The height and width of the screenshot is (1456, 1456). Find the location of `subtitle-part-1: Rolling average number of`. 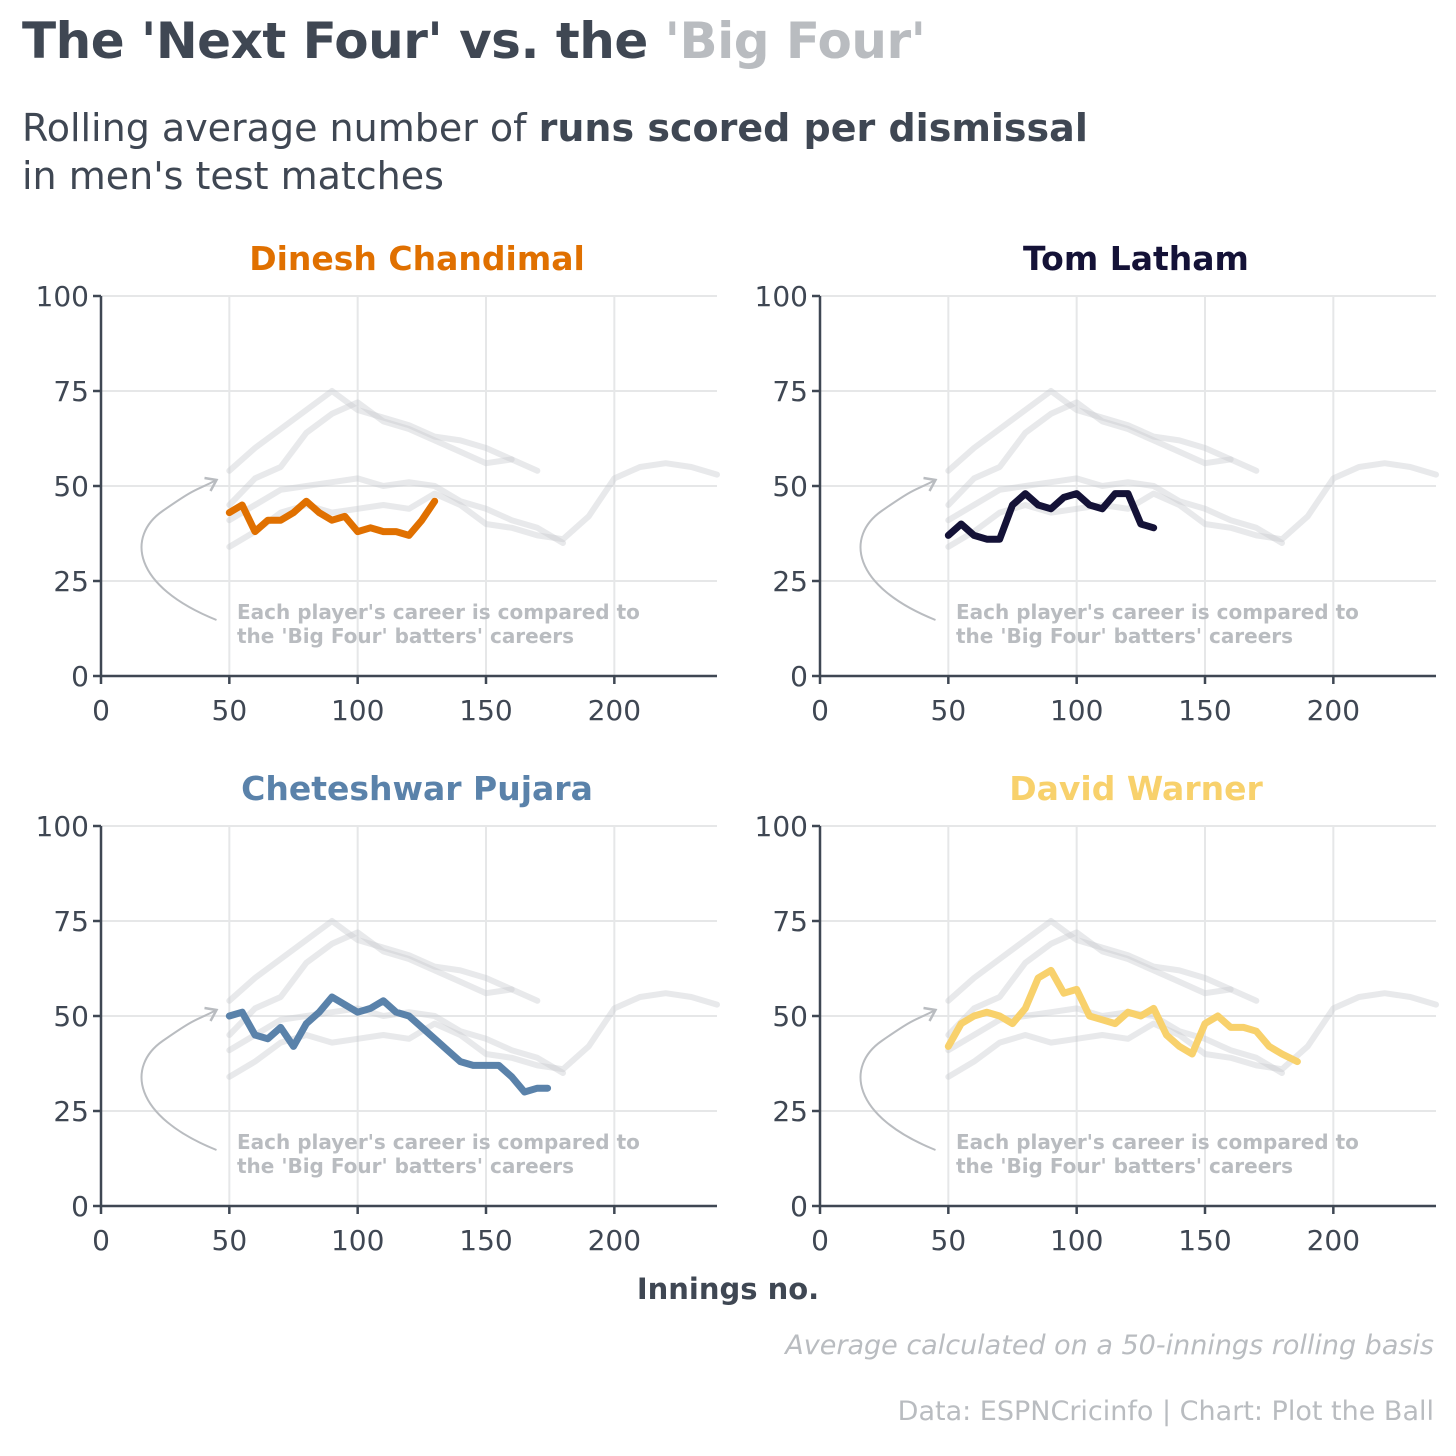

subtitle-part-1: Rolling average number of is located at coordinates (280, 128).